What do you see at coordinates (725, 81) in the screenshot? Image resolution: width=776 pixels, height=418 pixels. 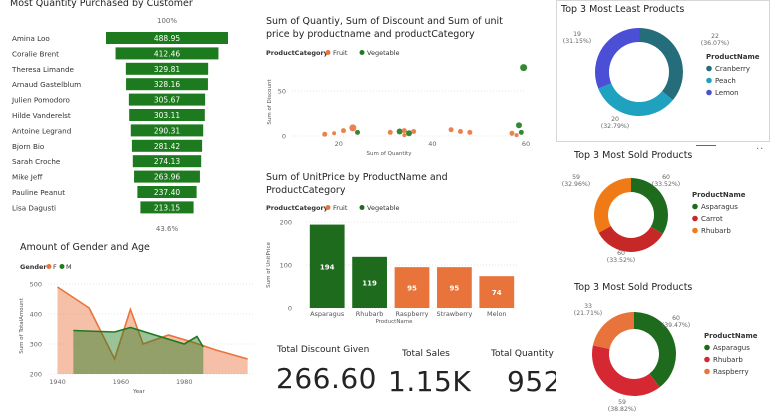 I see `donut-legend-label: Peach` at bounding box center [725, 81].